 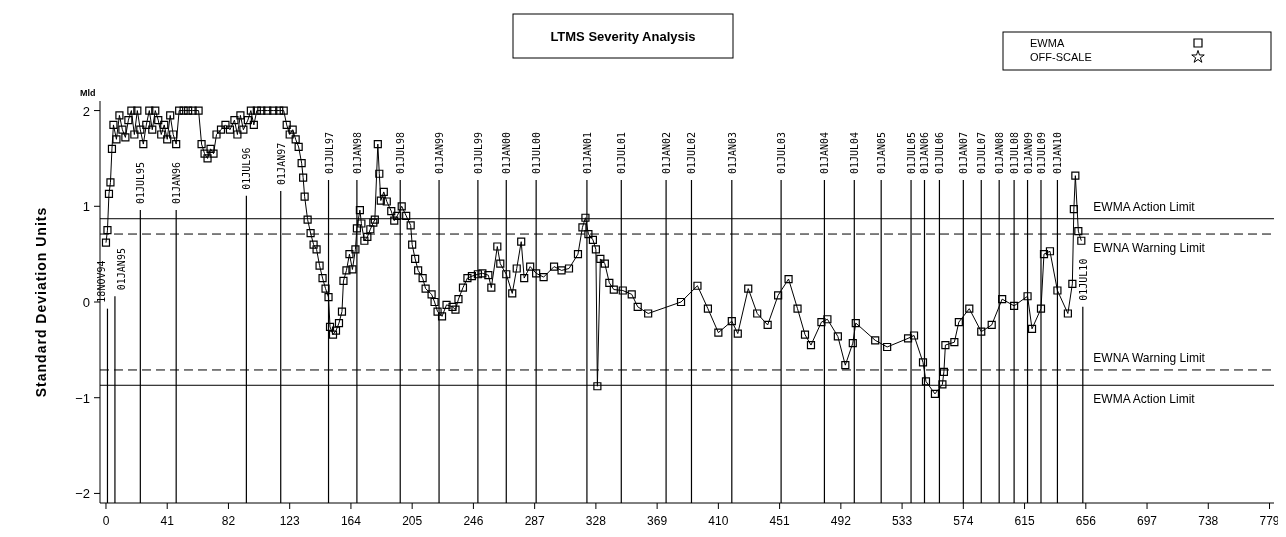 I want to click on ref-line-label: 01JAN10, so click(x=1058, y=152).